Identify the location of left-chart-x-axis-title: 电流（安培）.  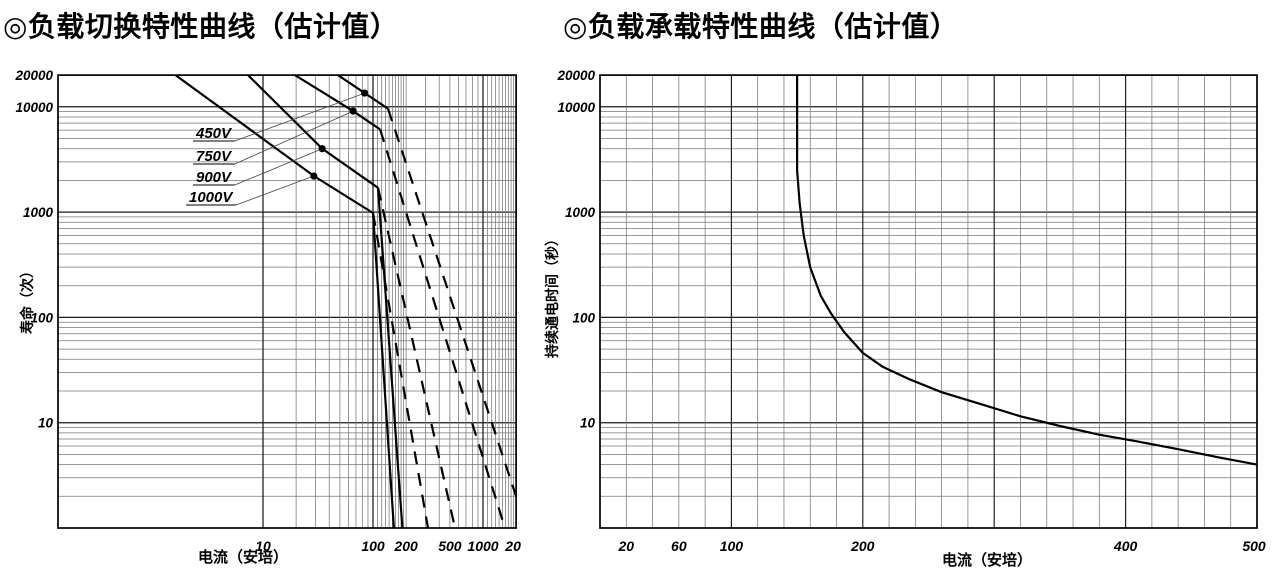
(242, 557).